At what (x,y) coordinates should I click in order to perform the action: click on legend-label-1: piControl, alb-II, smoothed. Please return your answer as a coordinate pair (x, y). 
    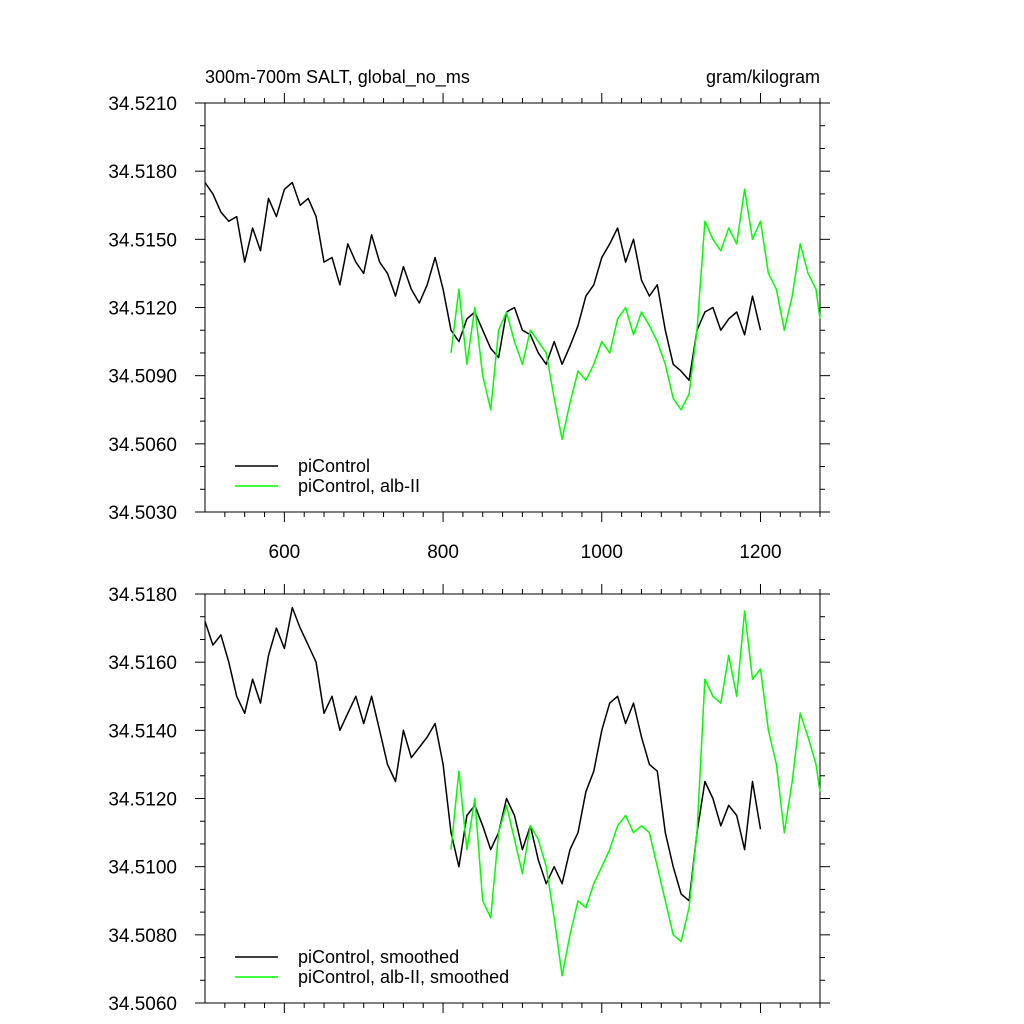
    Looking at the image, I should click on (403, 977).